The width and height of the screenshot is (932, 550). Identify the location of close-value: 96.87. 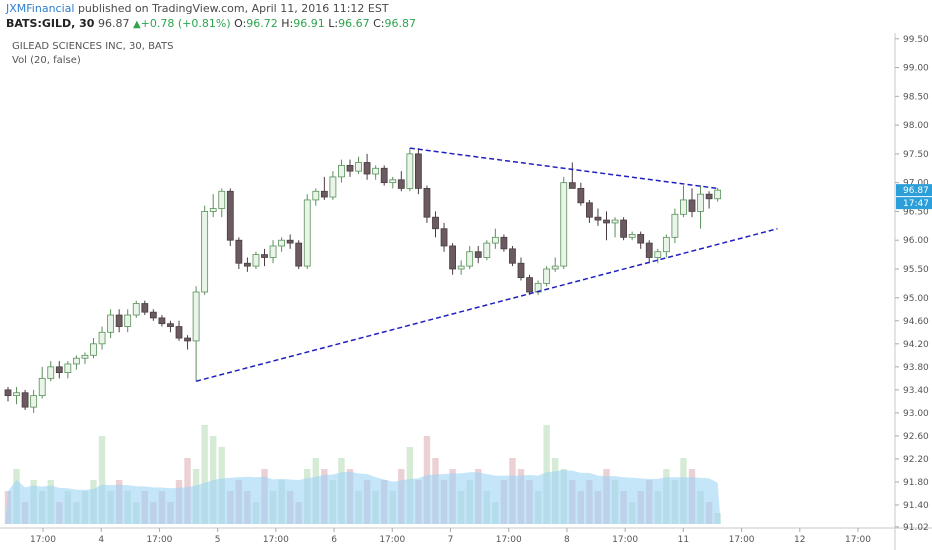
(400, 23).